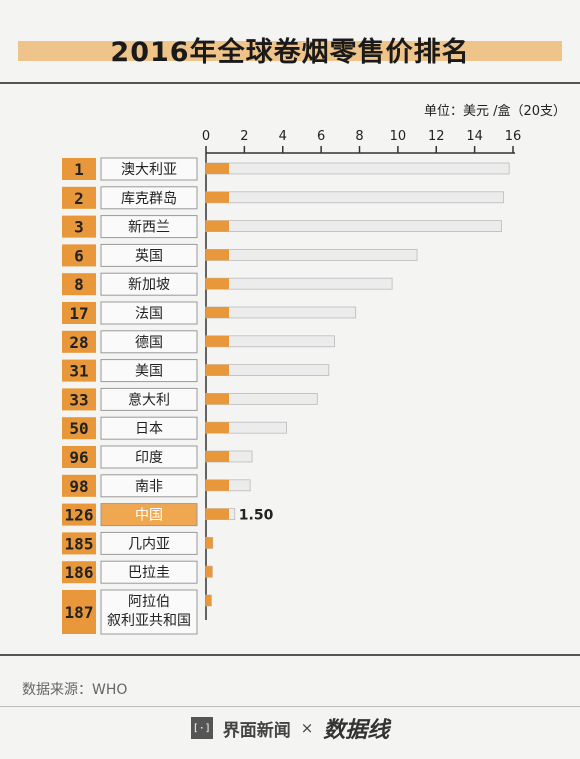 This screenshot has width=580, height=759. What do you see at coordinates (290, 83) in the screenshot?
I see `divider-top` at bounding box center [290, 83].